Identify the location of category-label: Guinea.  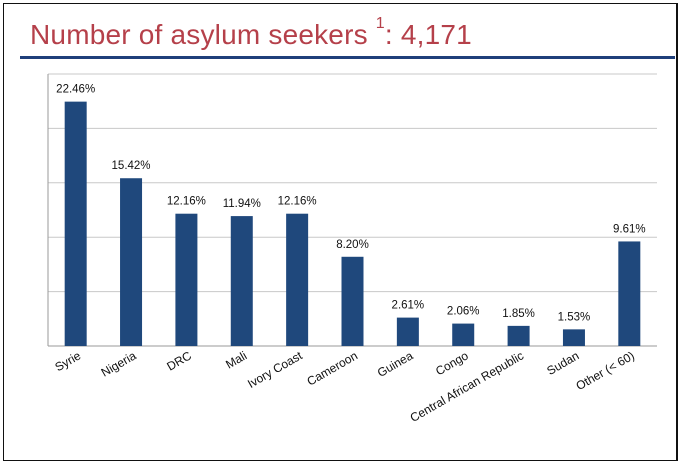
(395, 364).